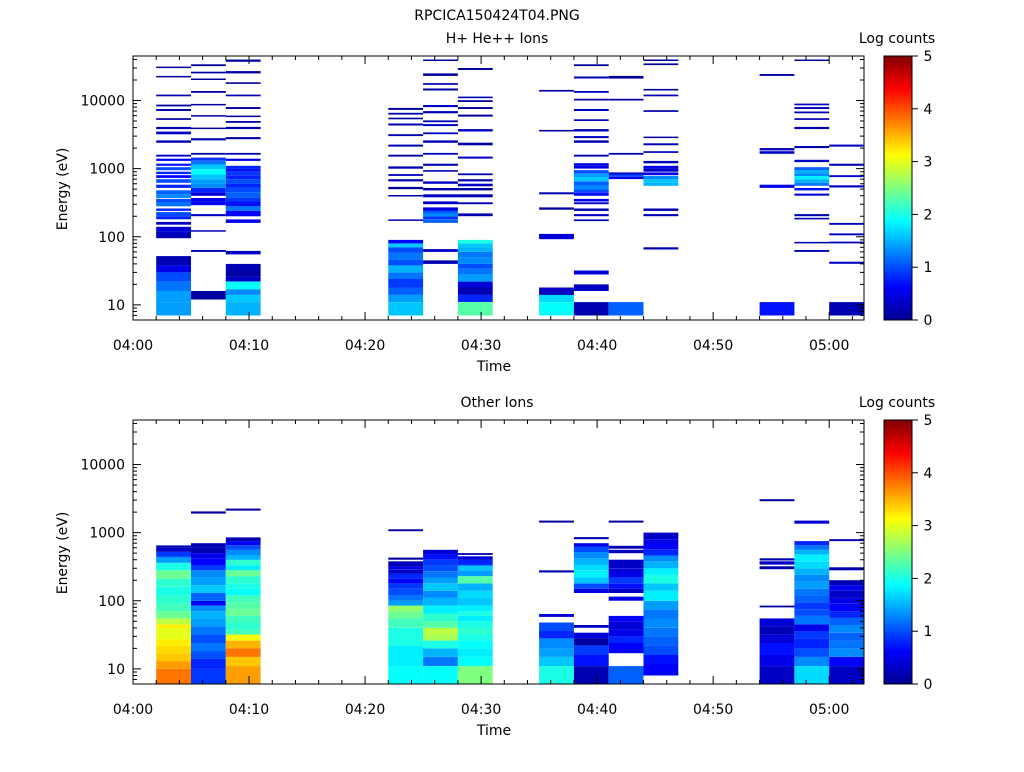 This screenshot has width=1024, height=772. Describe the element at coordinates (493, 731) in the screenshot. I see `x-axis-label: Time` at that location.